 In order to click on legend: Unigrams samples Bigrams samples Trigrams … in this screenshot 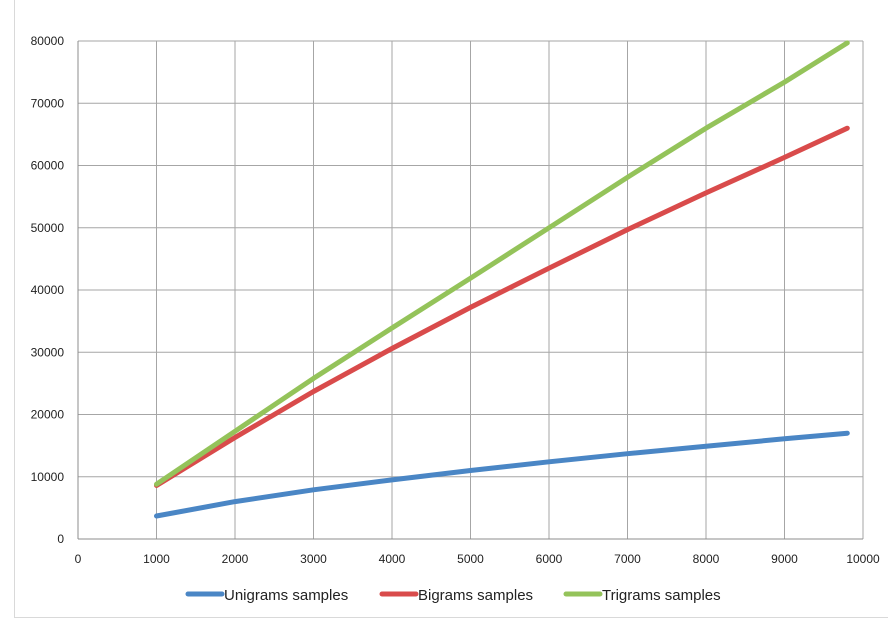, I will do `click(453, 595)`.